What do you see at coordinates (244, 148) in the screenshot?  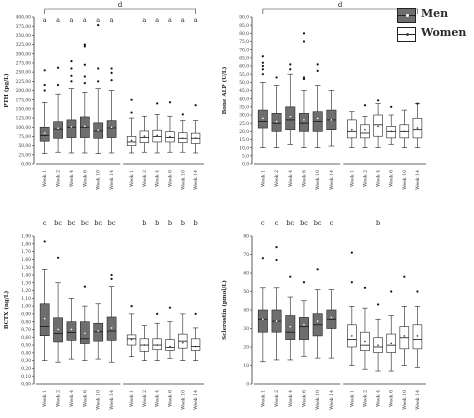 I see `y-tick-label: 10,0` at bounding box center [244, 148].